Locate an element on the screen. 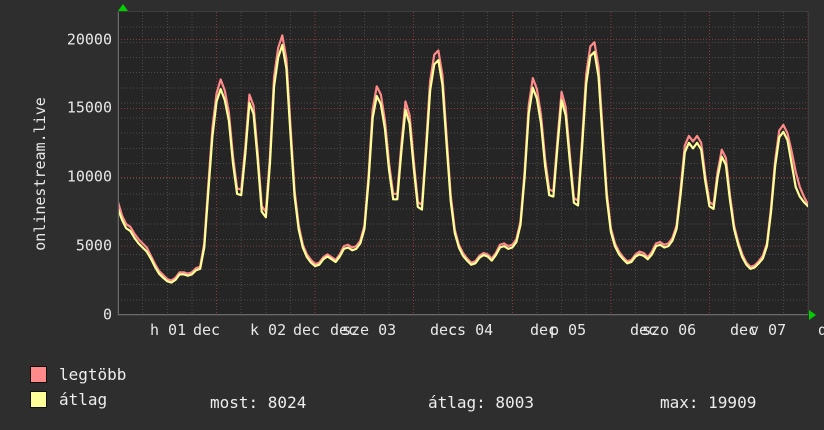 The width and height of the screenshot is (824, 430). legend: legtöbb átlag is located at coordinates (78, 387).